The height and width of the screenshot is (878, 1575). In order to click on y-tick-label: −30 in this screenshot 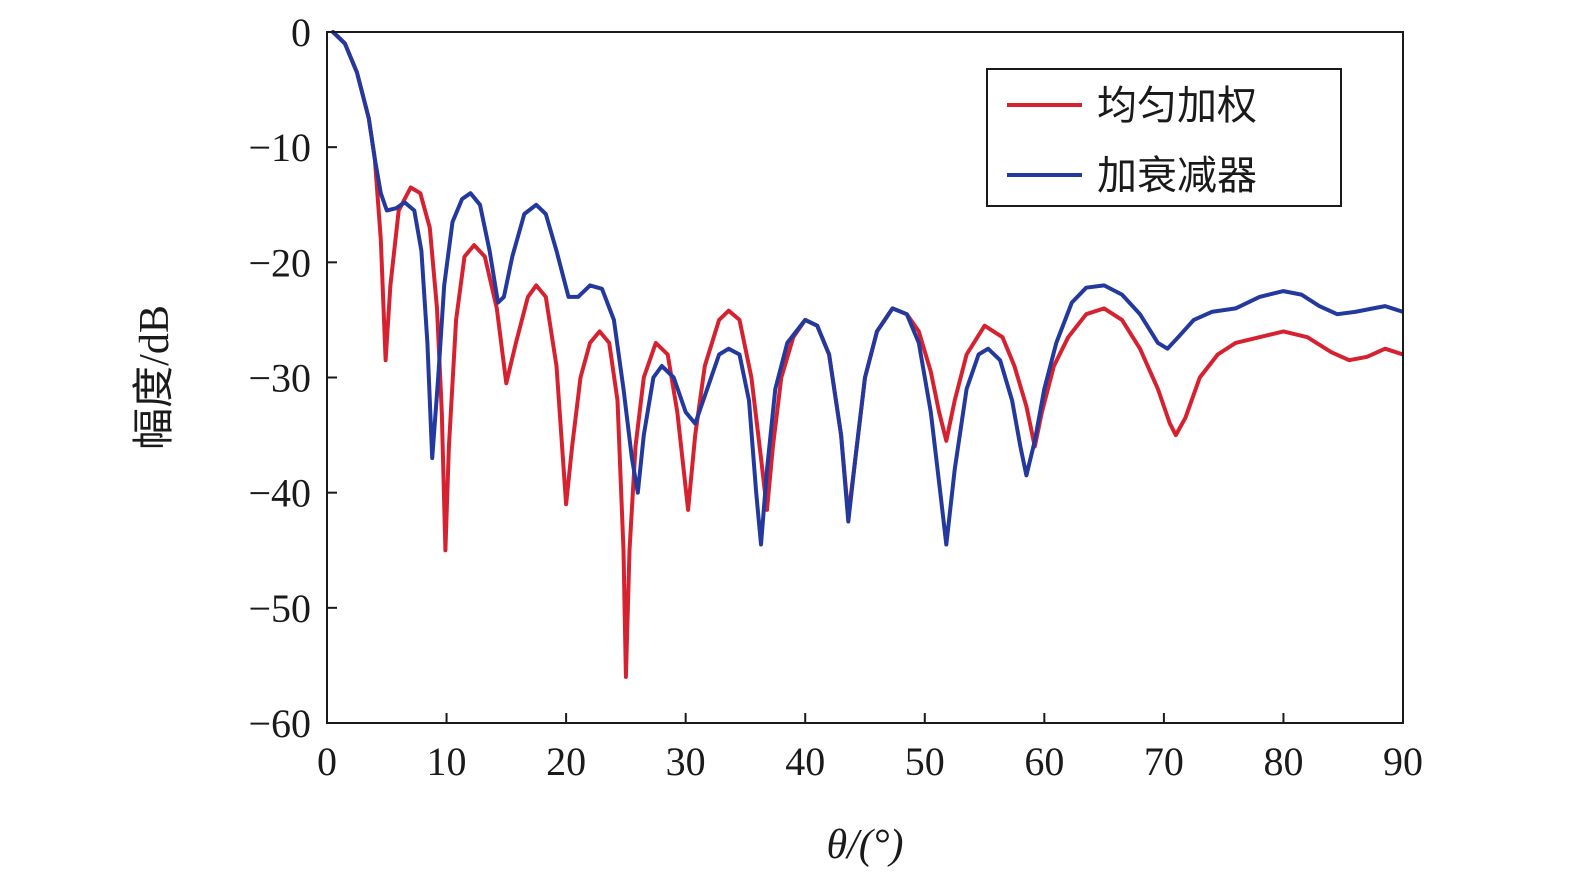, I will do `click(279, 378)`.